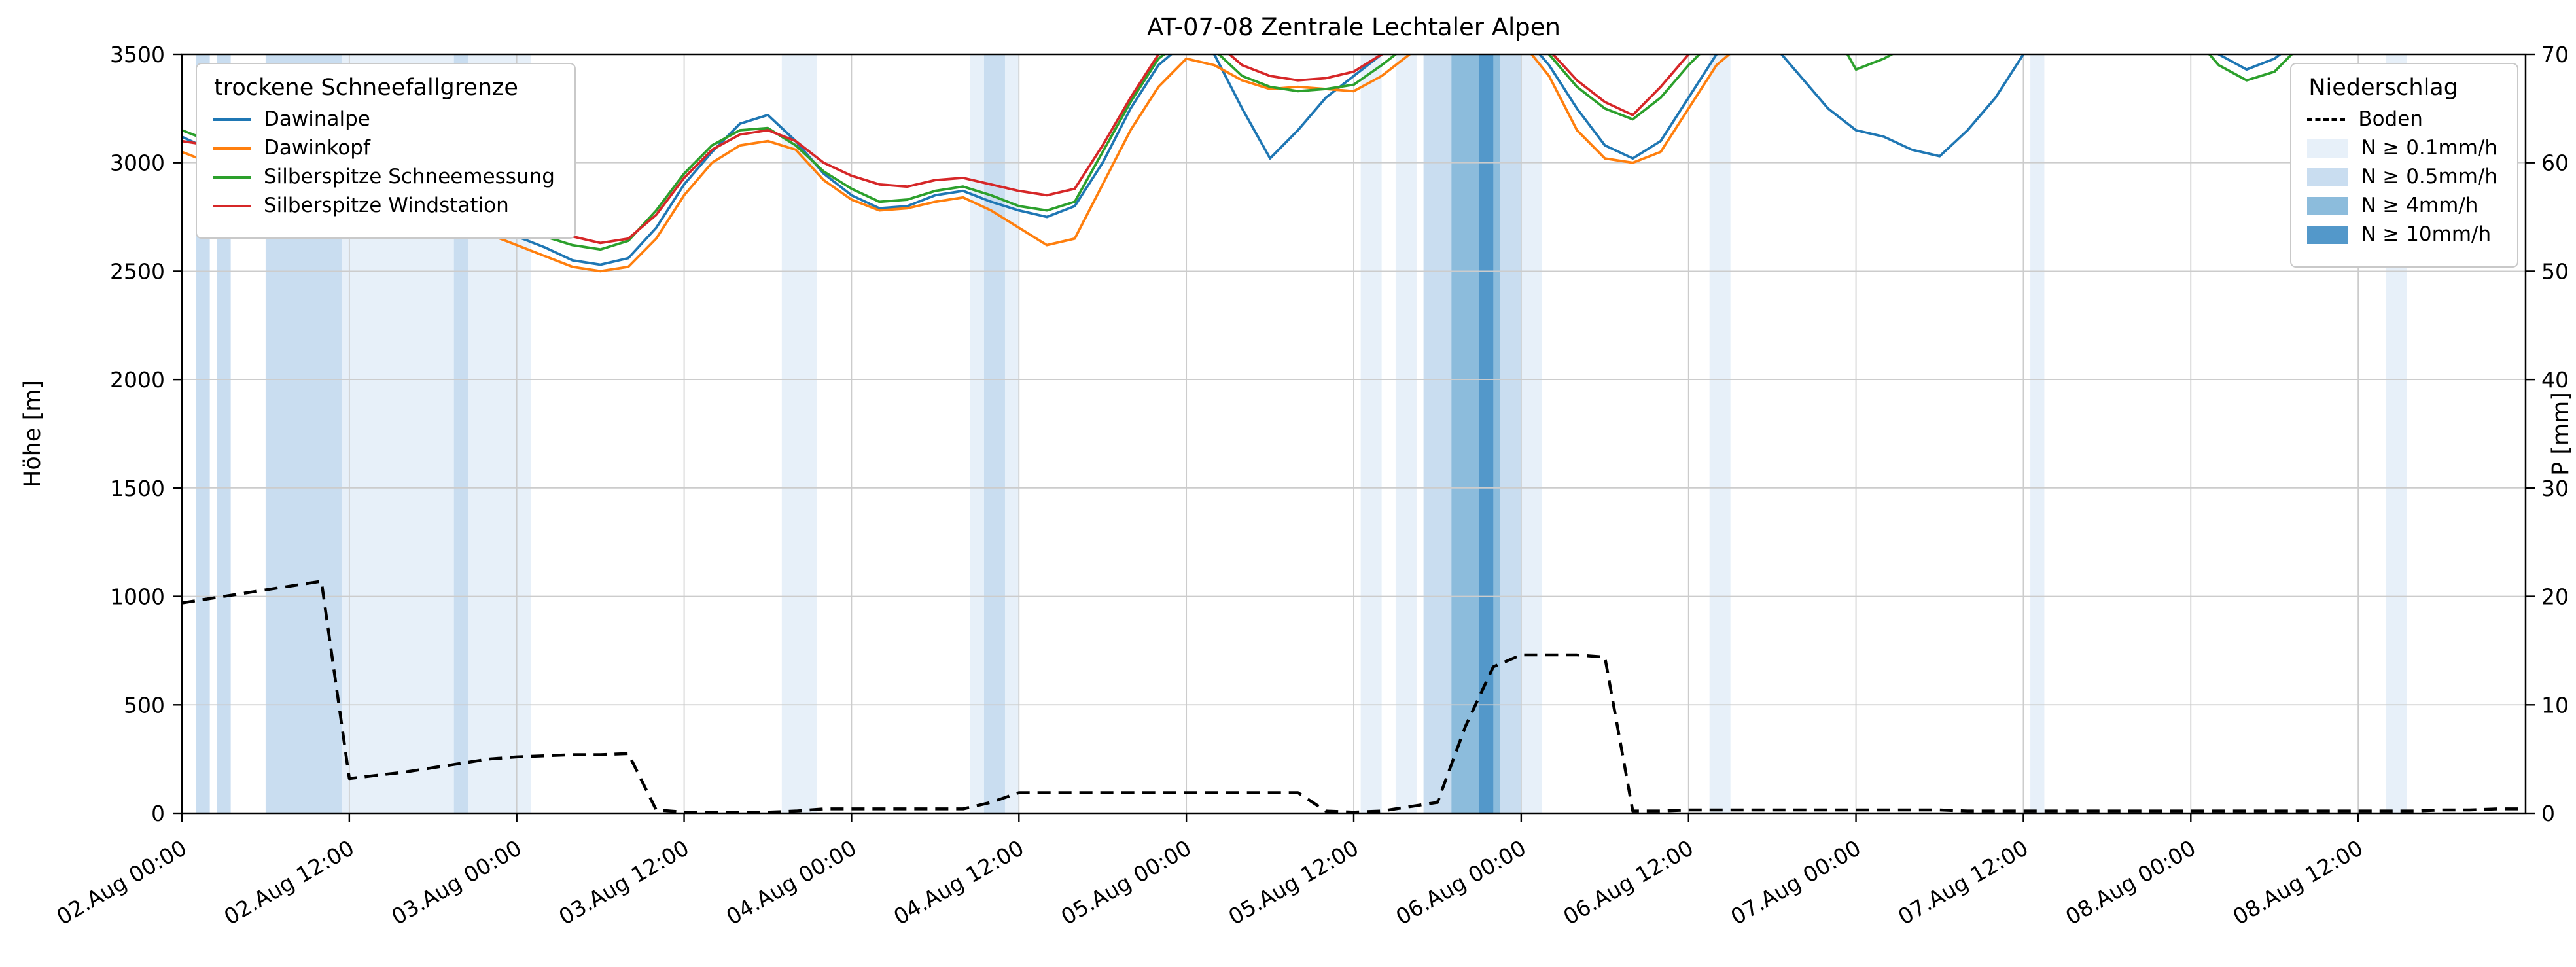  What do you see at coordinates (366, 88) in the screenshot?
I see `legend-snowline-title: trockene Schneefallgrenze` at bounding box center [366, 88].